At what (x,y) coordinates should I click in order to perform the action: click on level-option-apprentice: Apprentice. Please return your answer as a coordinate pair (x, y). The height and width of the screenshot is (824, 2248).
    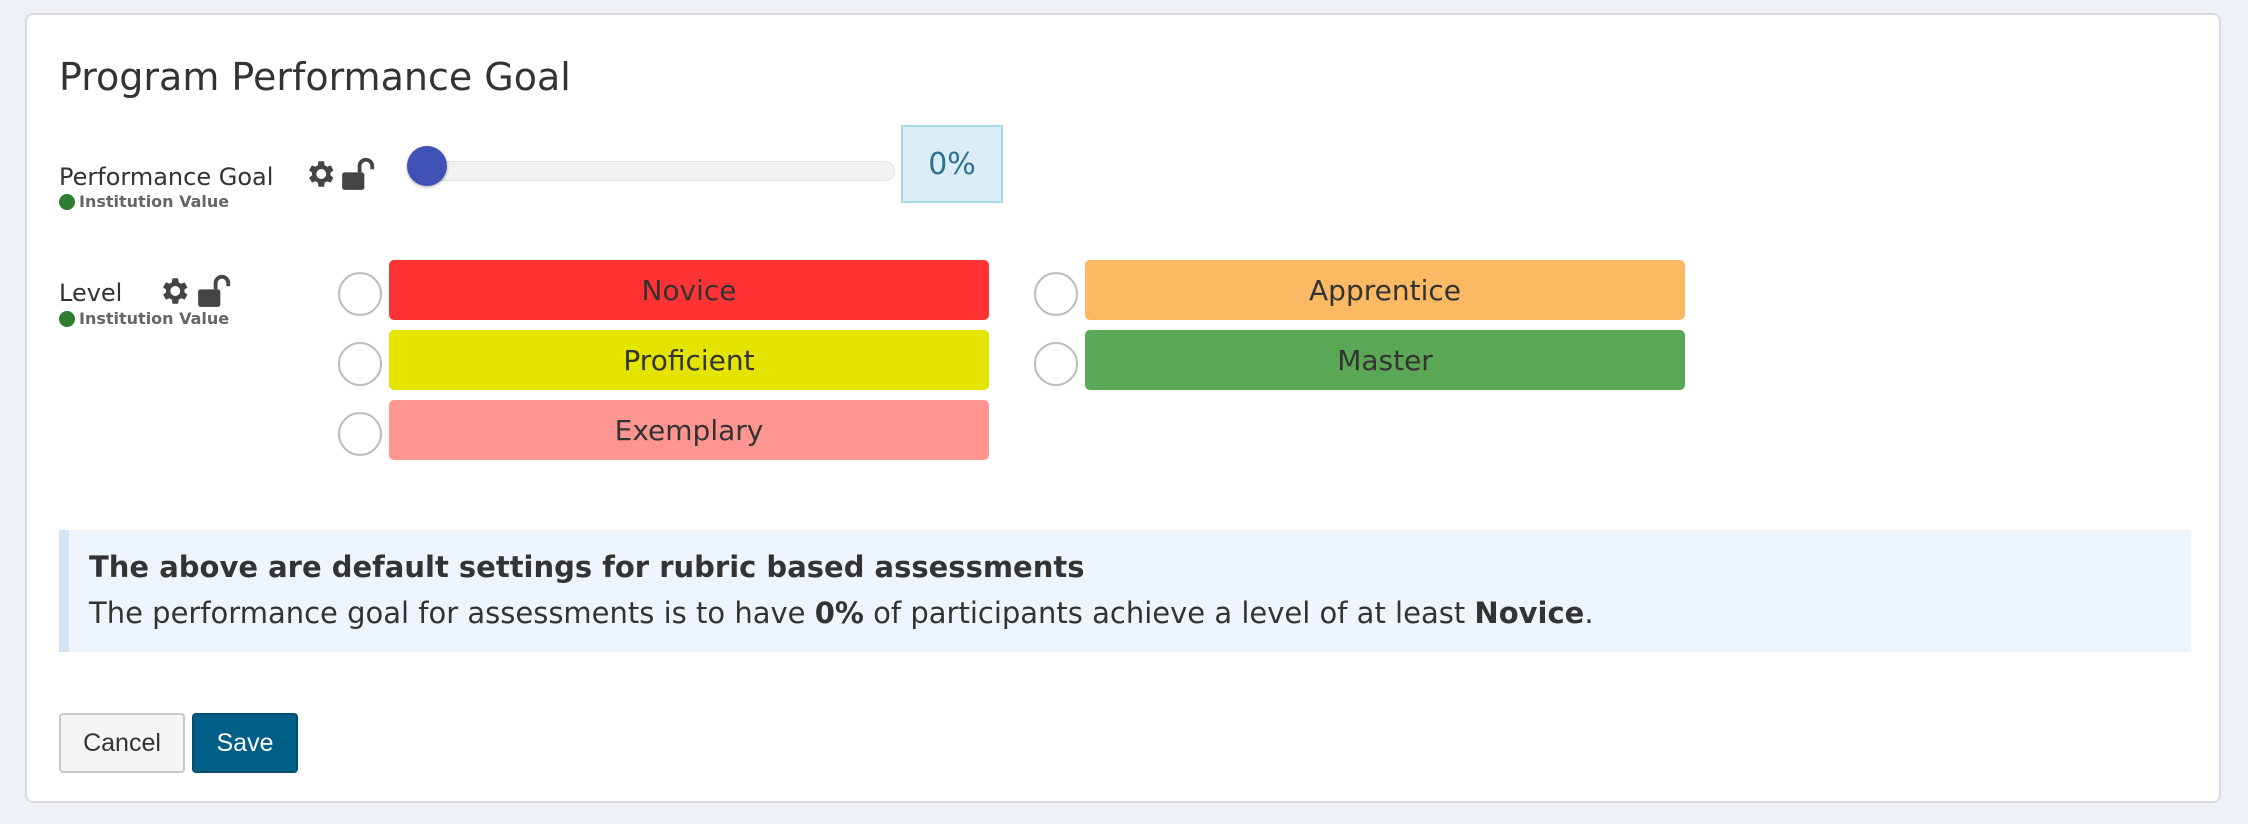
    Looking at the image, I should click on (1385, 290).